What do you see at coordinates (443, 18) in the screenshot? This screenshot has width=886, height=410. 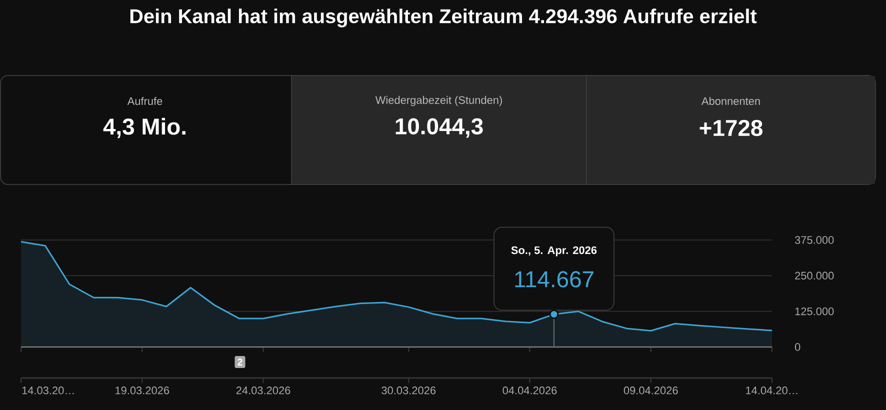 I see `chart-title: Dein Kanal hat im ausgewählten Zeitraum 4.294.396 Aufrufe erzielt` at bounding box center [443, 18].